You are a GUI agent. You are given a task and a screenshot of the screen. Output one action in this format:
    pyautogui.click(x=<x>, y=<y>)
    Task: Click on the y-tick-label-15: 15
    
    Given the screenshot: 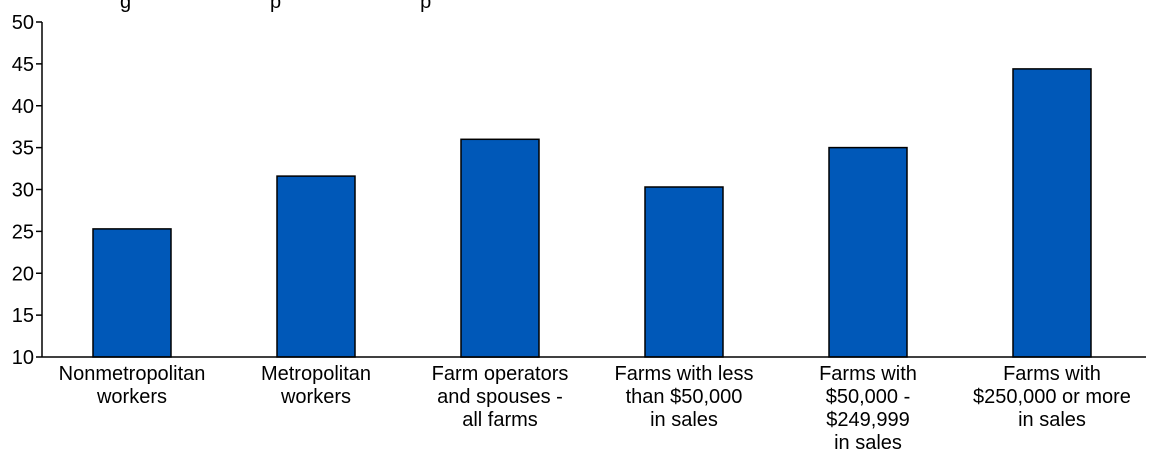 What is the action you would take?
    pyautogui.click(x=23, y=316)
    